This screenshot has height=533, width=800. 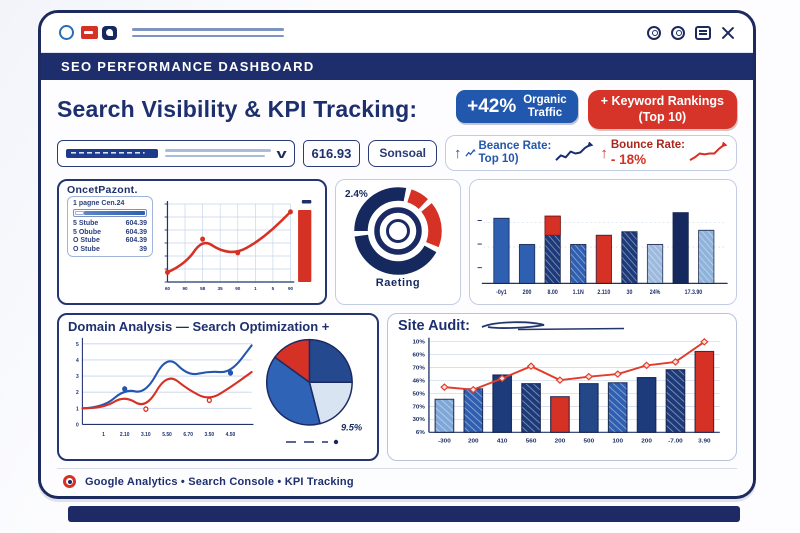 I want to click on svg-text: 3.50, so click(x=210, y=435).